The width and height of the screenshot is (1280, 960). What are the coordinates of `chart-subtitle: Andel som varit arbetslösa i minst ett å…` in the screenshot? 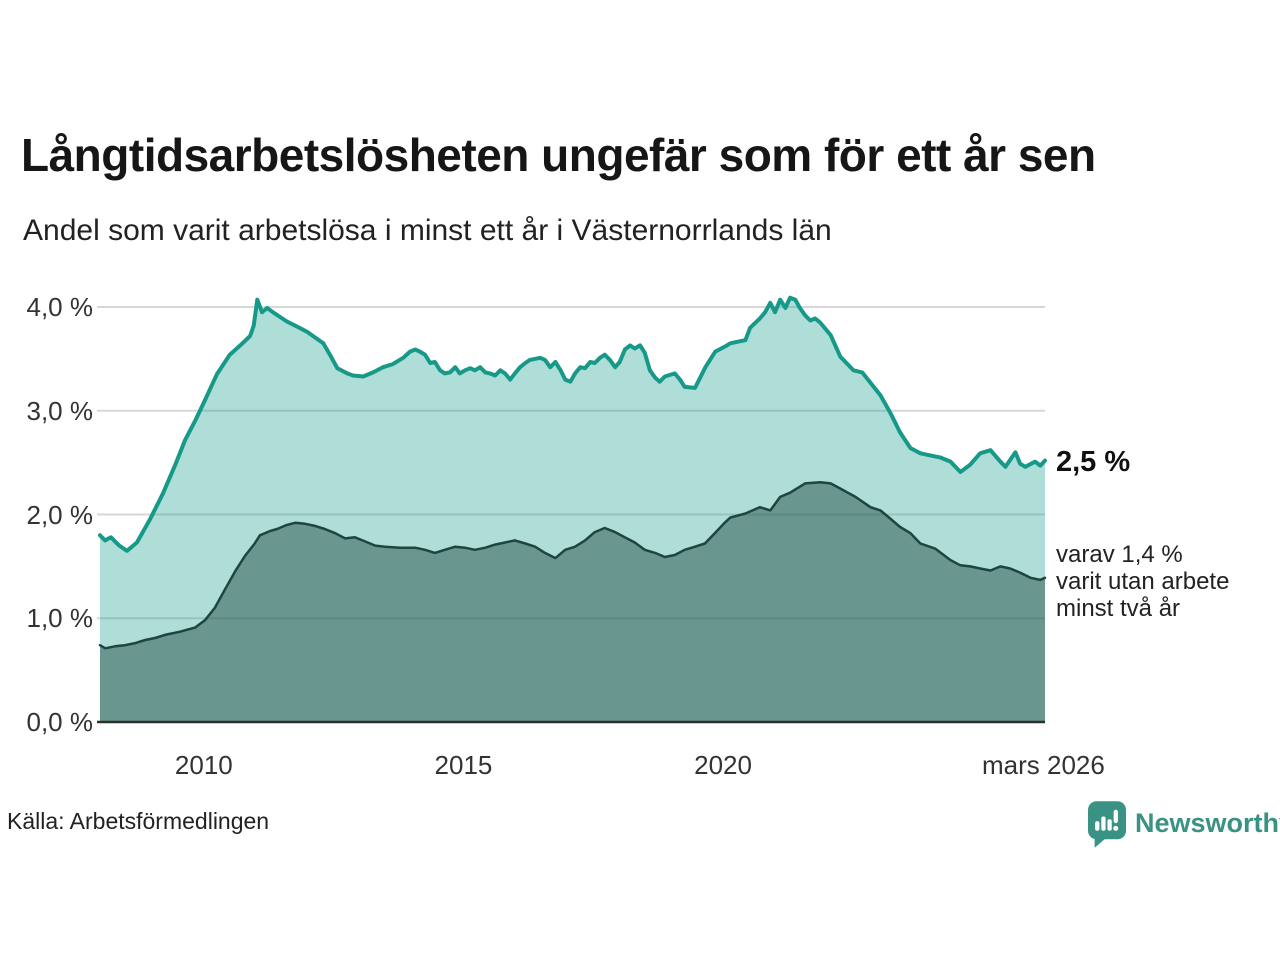 It's located at (427, 230).